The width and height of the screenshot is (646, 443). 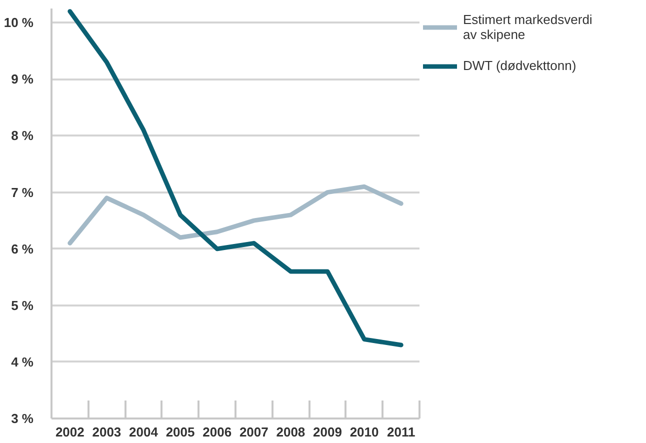 I want to click on x-tick-label: 2010, so click(x=364, y=432).